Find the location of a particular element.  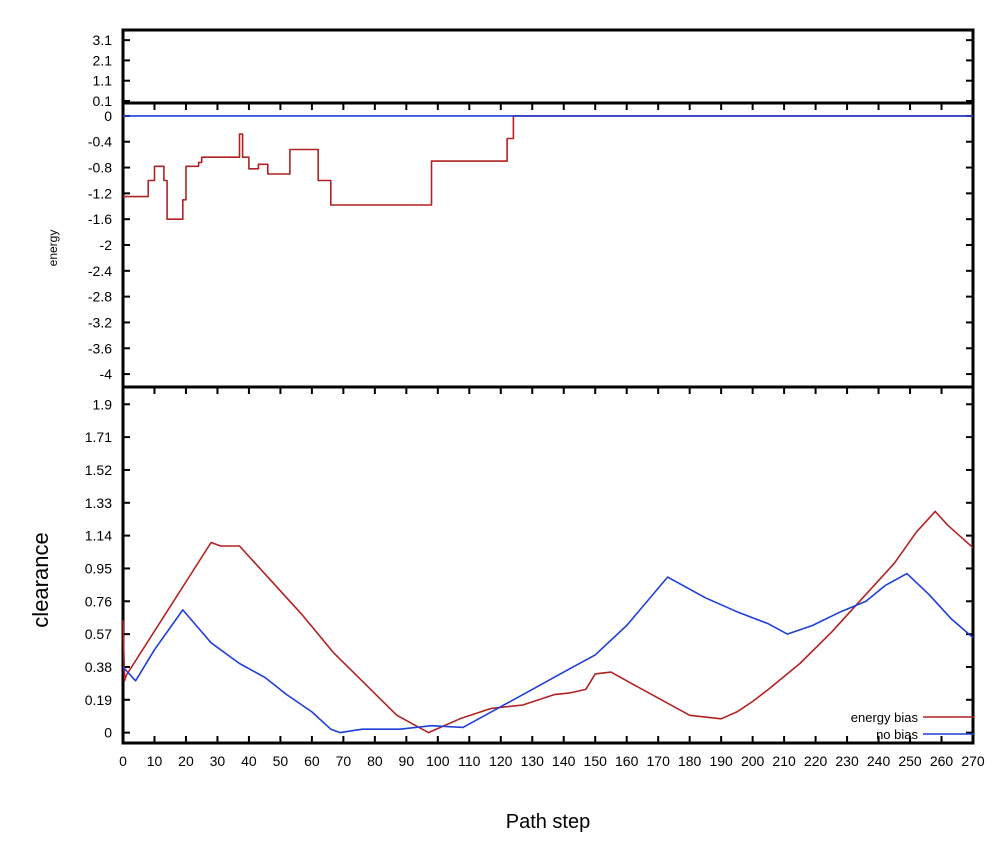

x-axis-label: Path step is located at coordinates (548, 822).